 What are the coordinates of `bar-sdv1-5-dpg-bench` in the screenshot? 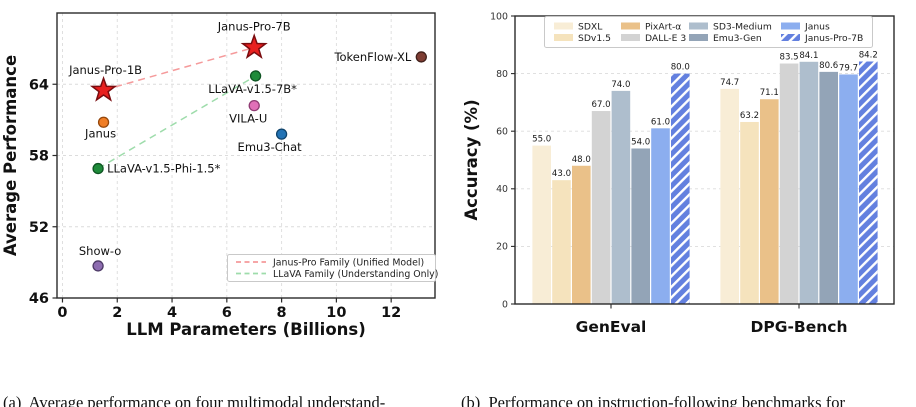 It's located at (749, 212).